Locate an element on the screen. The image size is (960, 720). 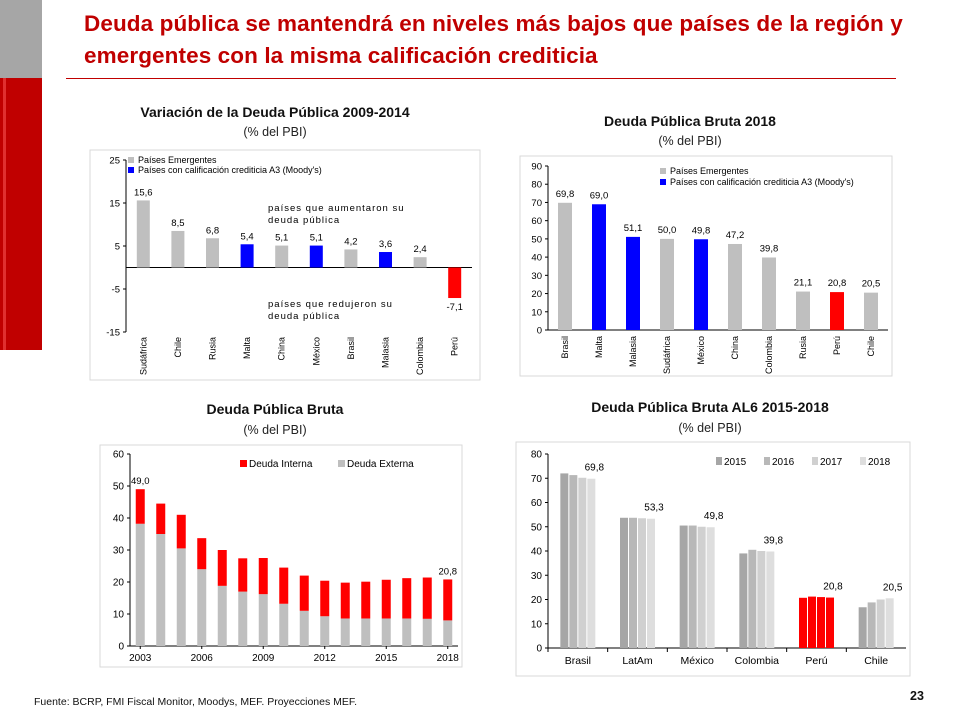
chart2-ytick-label: 70 is located at coordinates (536, 203).